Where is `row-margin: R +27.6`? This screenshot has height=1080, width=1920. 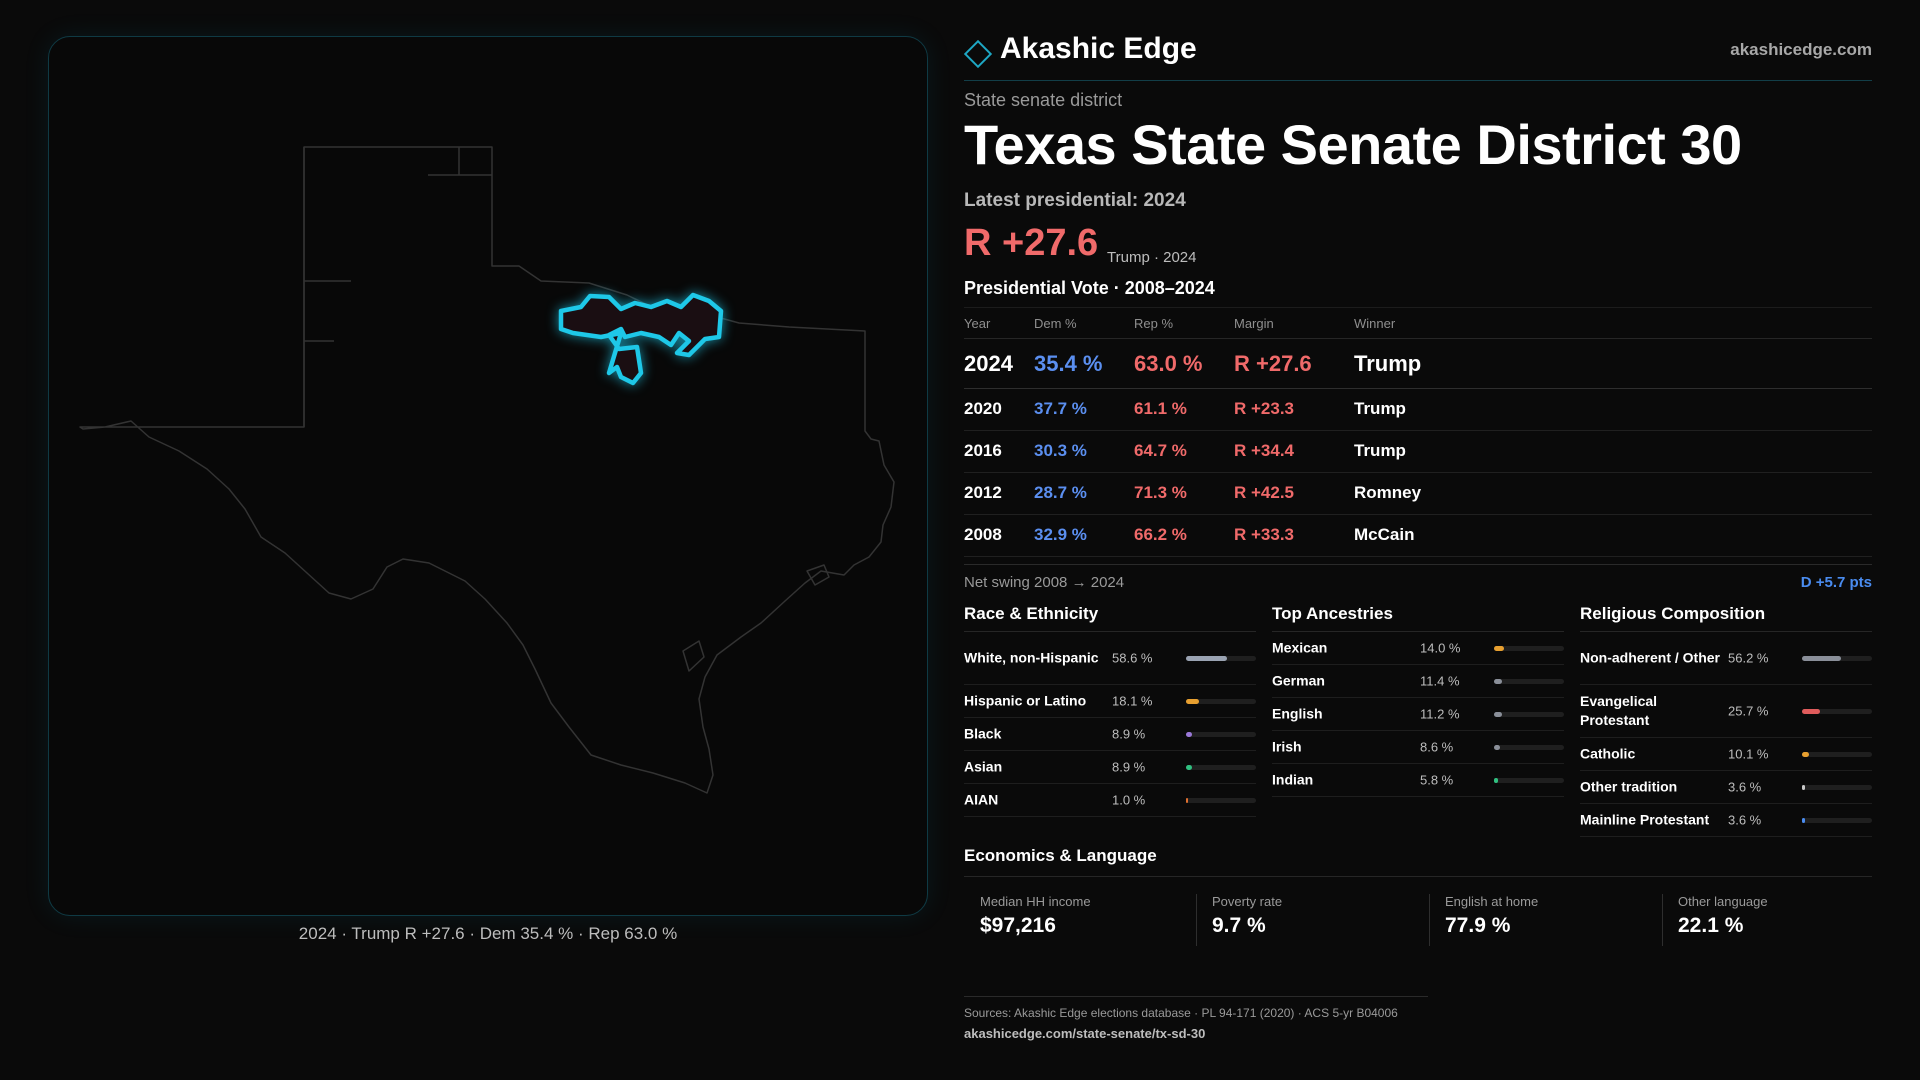
row-margin: R +27.6 is located at coordinates (1273, 363).